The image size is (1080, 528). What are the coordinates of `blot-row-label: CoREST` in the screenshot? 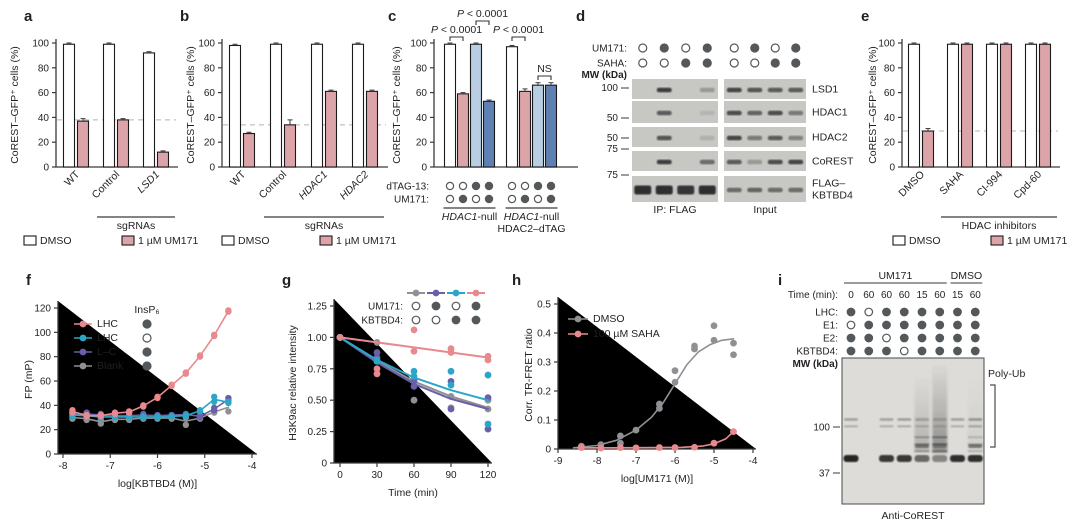 It's located at (833, 162).